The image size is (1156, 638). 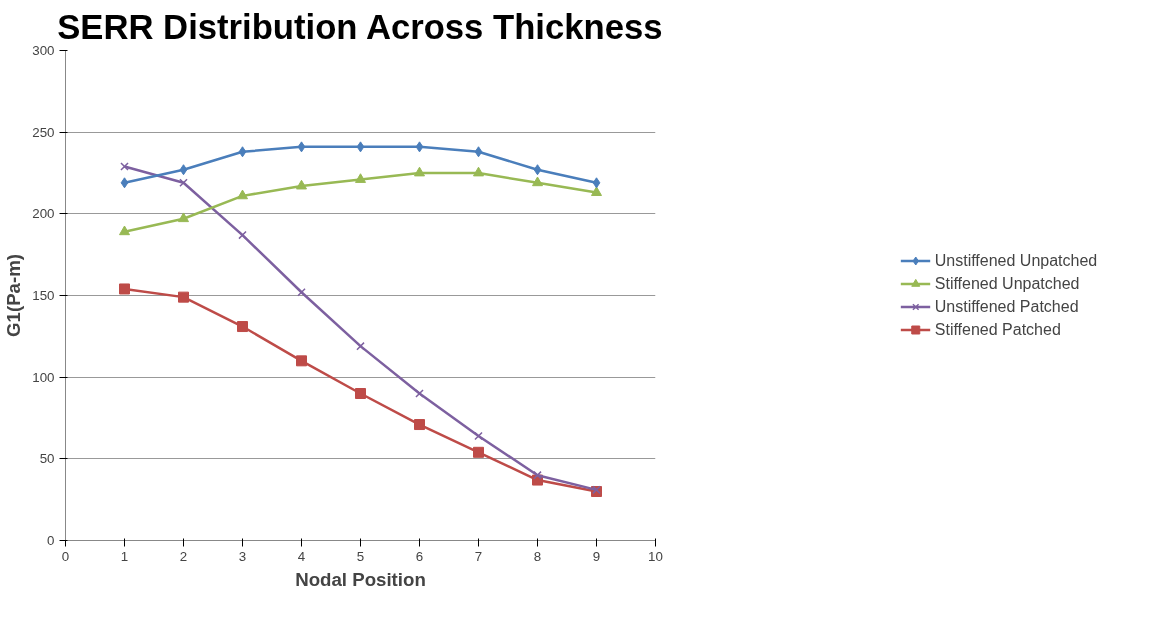 What do you see at coordinates (43, 295) in the screenshot?
I see `y-tick-label: 150` at bounding box center [43, 295].